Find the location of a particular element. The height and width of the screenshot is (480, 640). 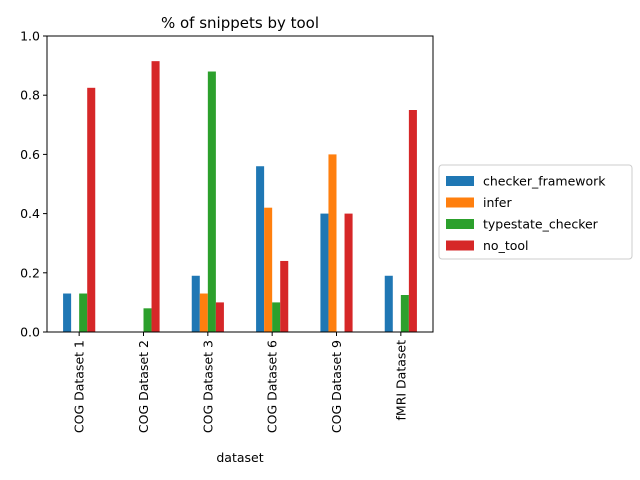

legend-swatch-checker-framework is located at coordinates (460, 181).